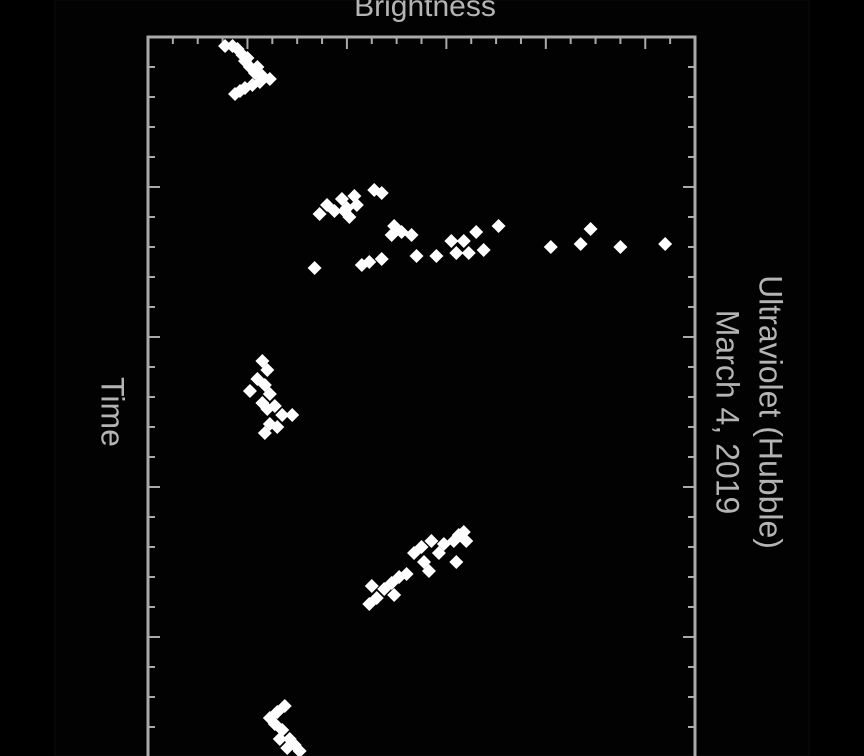  I want to click on chart-title: Ultraviolet (Hubble), so click(771, 412).